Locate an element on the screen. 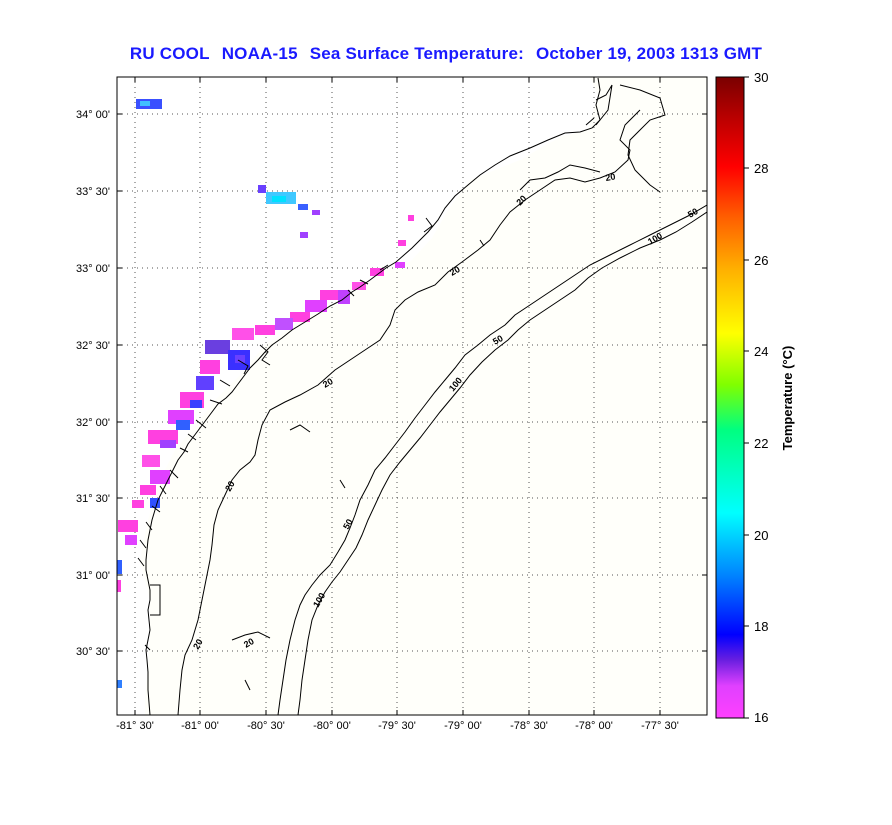 The image size is (892, 825). lon-label: -78° 30' is located at coordinates (529, 726).